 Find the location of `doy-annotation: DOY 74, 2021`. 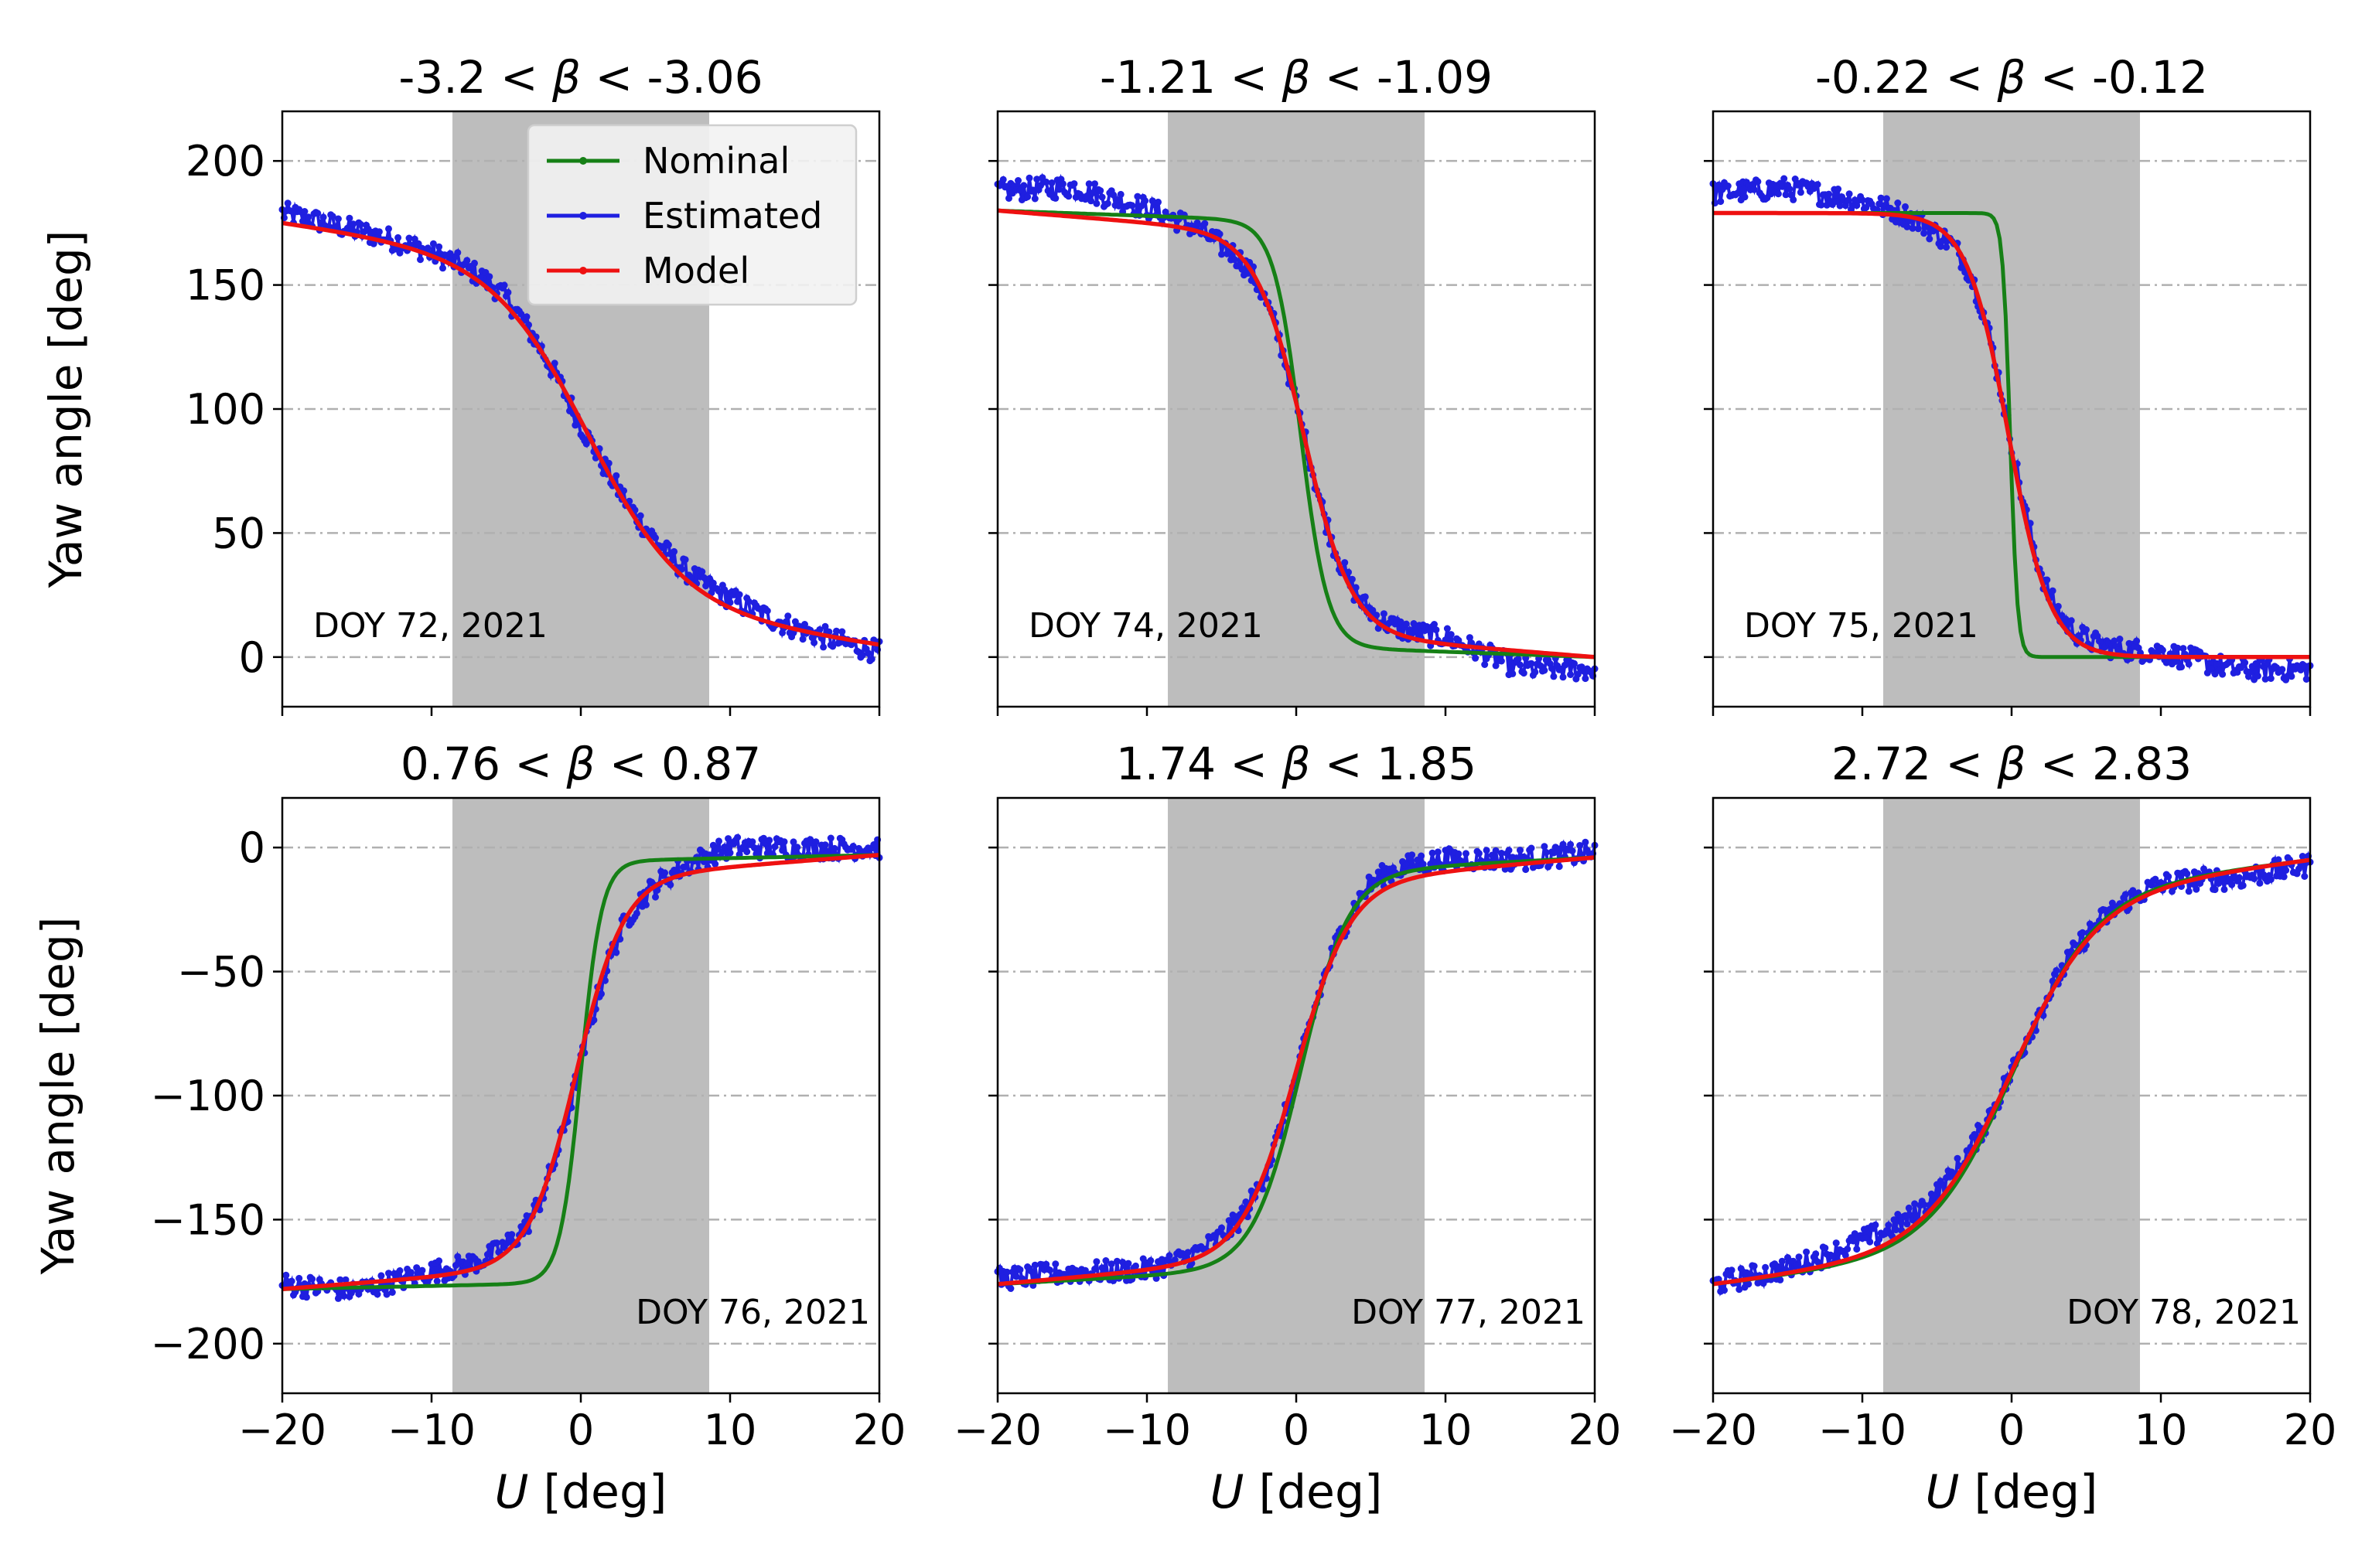

doy-annotation: DOY 74, 2021 is located at coordinates (1146, 626).